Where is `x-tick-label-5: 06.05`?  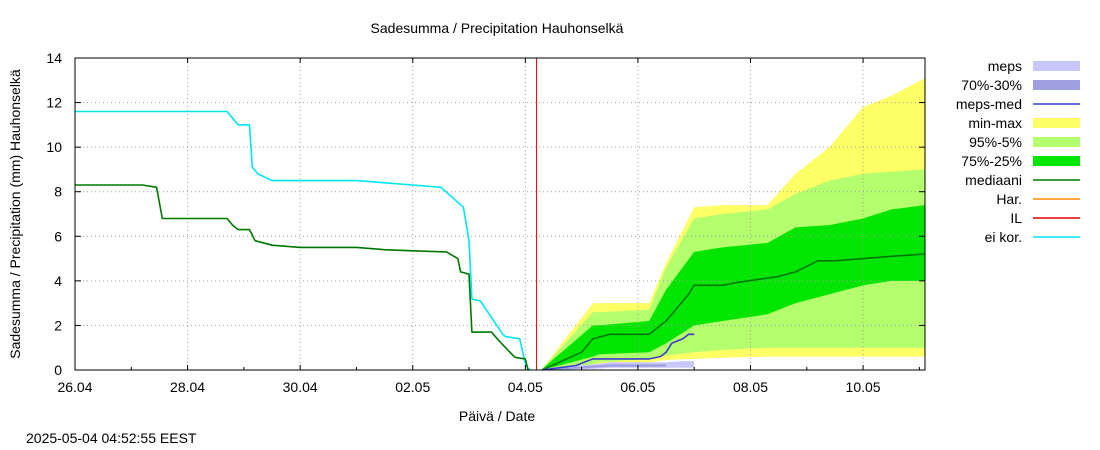
x-tick-label-5: 06.05 is located at coordinates (637, 387).